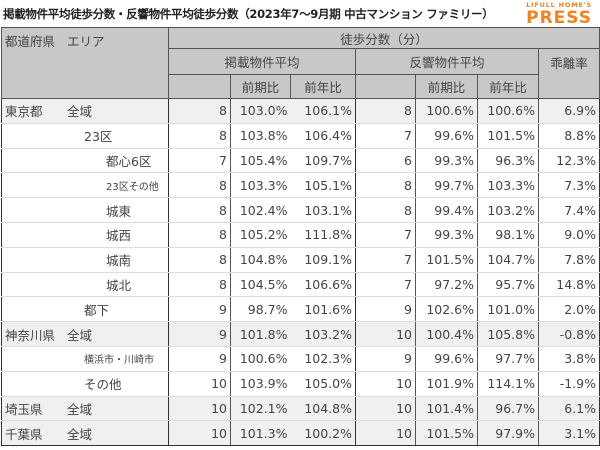 This screenshot has width=600, height=450. Describe the element at coordinates (323, 433) in the screenshot. I see `listed-yoy: 100.2%` at that location.